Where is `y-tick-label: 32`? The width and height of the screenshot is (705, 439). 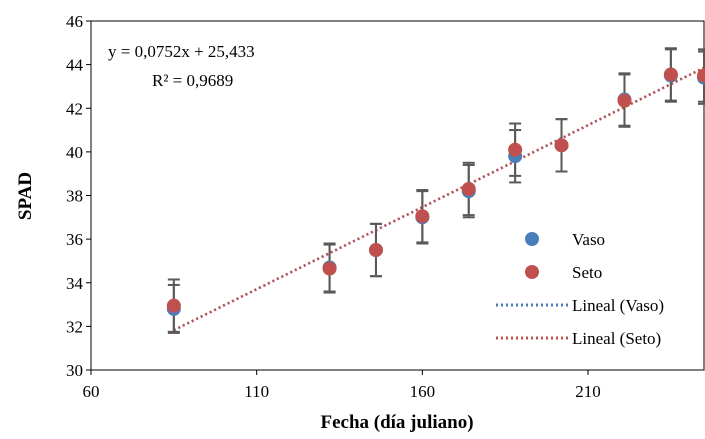
y-tick-label: 32 is located at coordinates (74, 326).